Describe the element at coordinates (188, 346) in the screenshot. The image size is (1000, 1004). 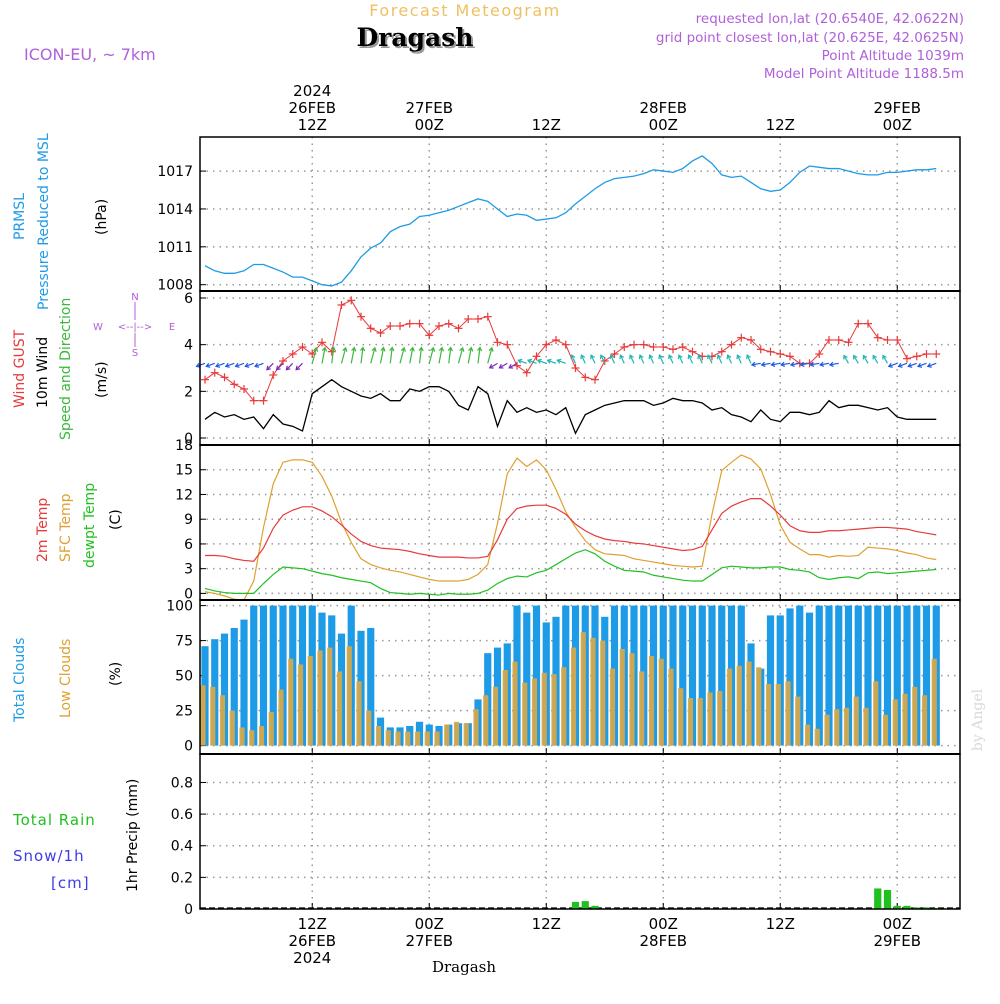
I see `wind-tick-label: 4` at that location.